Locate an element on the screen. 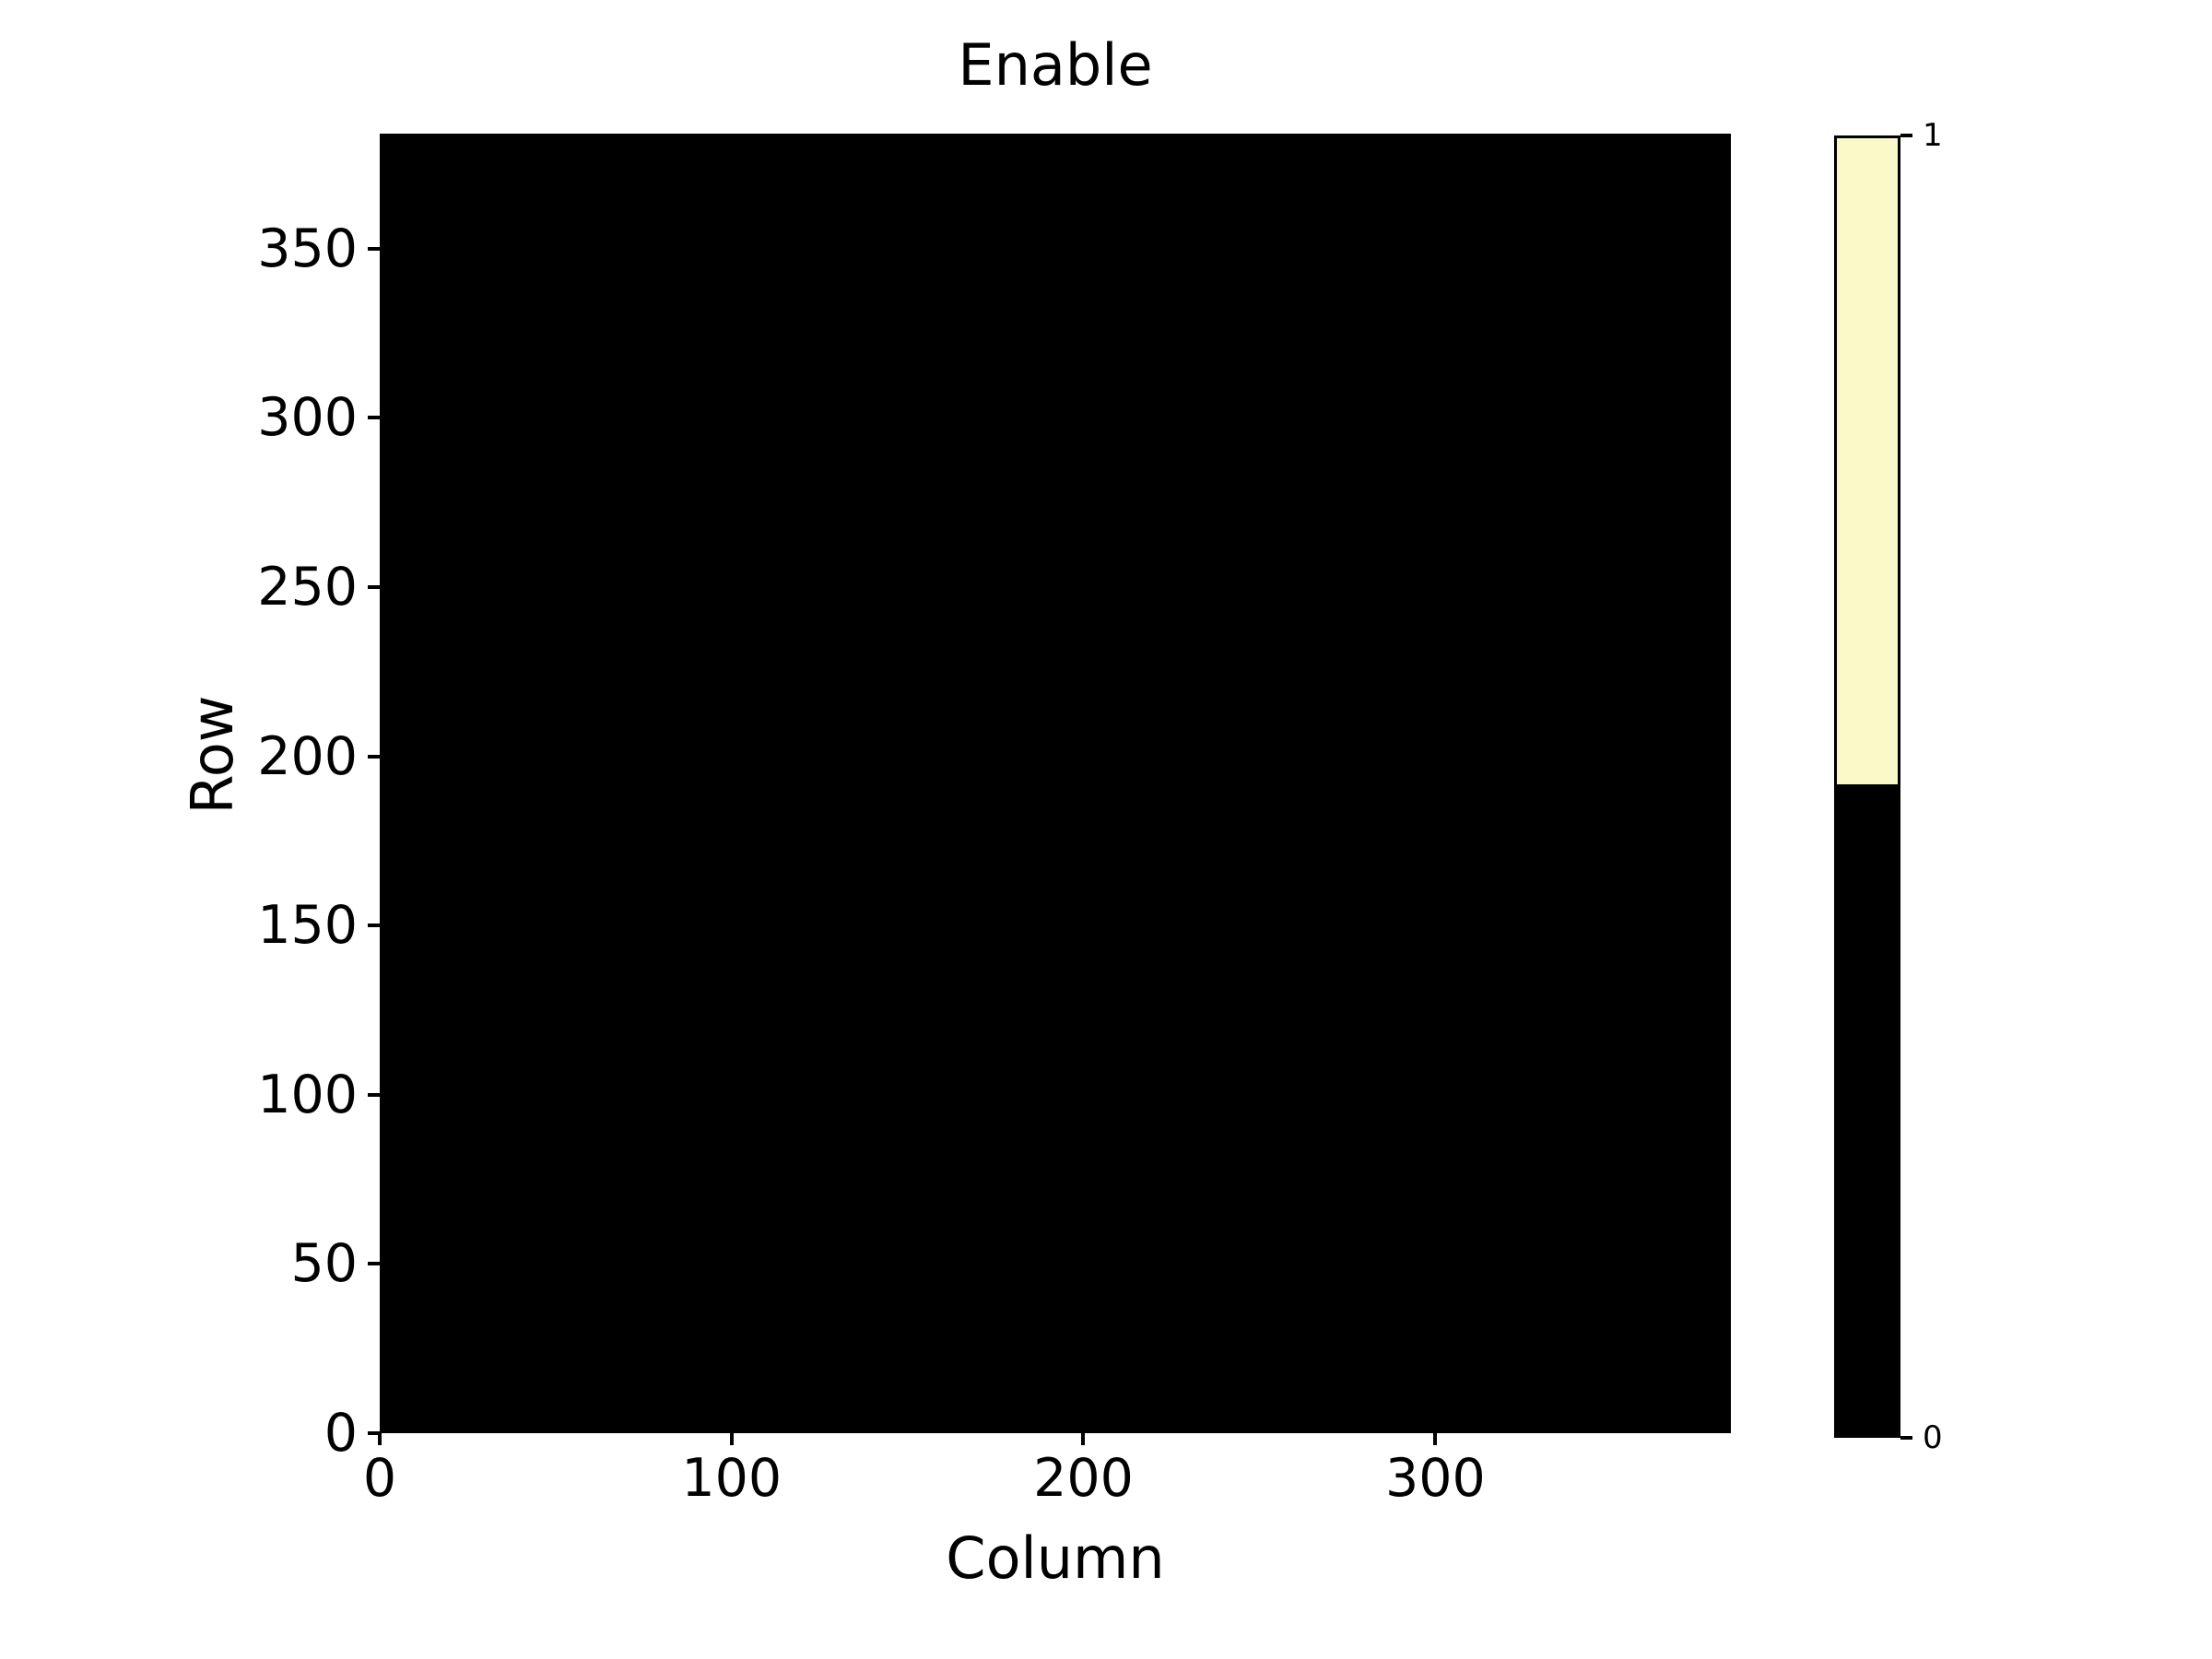  y-tick-label: 300 is located at coordinates (307, 418).